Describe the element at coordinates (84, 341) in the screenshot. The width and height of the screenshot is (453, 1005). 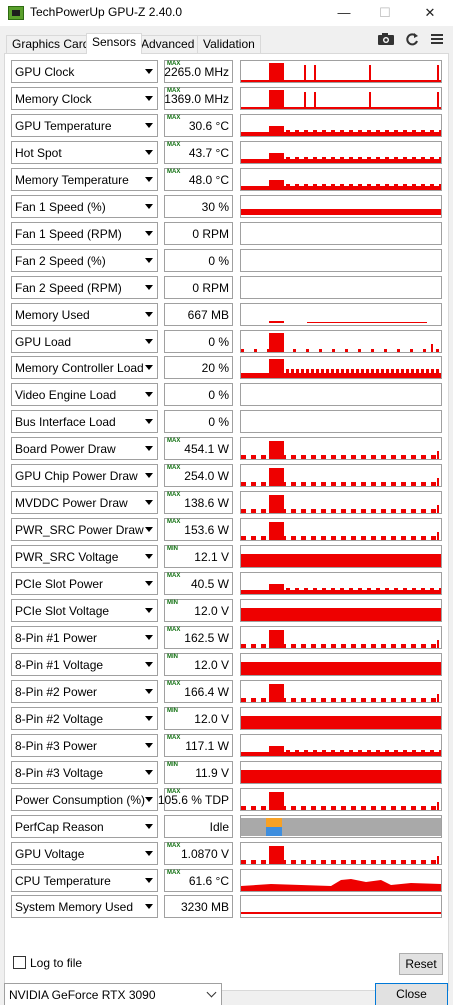
I see `sensor-selector: GPU Load` at that location.